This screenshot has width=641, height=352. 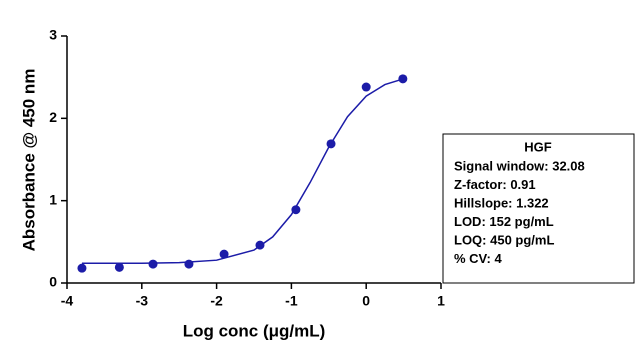 I want to click on annotation-title: HGF, so click(x=538, y=146).